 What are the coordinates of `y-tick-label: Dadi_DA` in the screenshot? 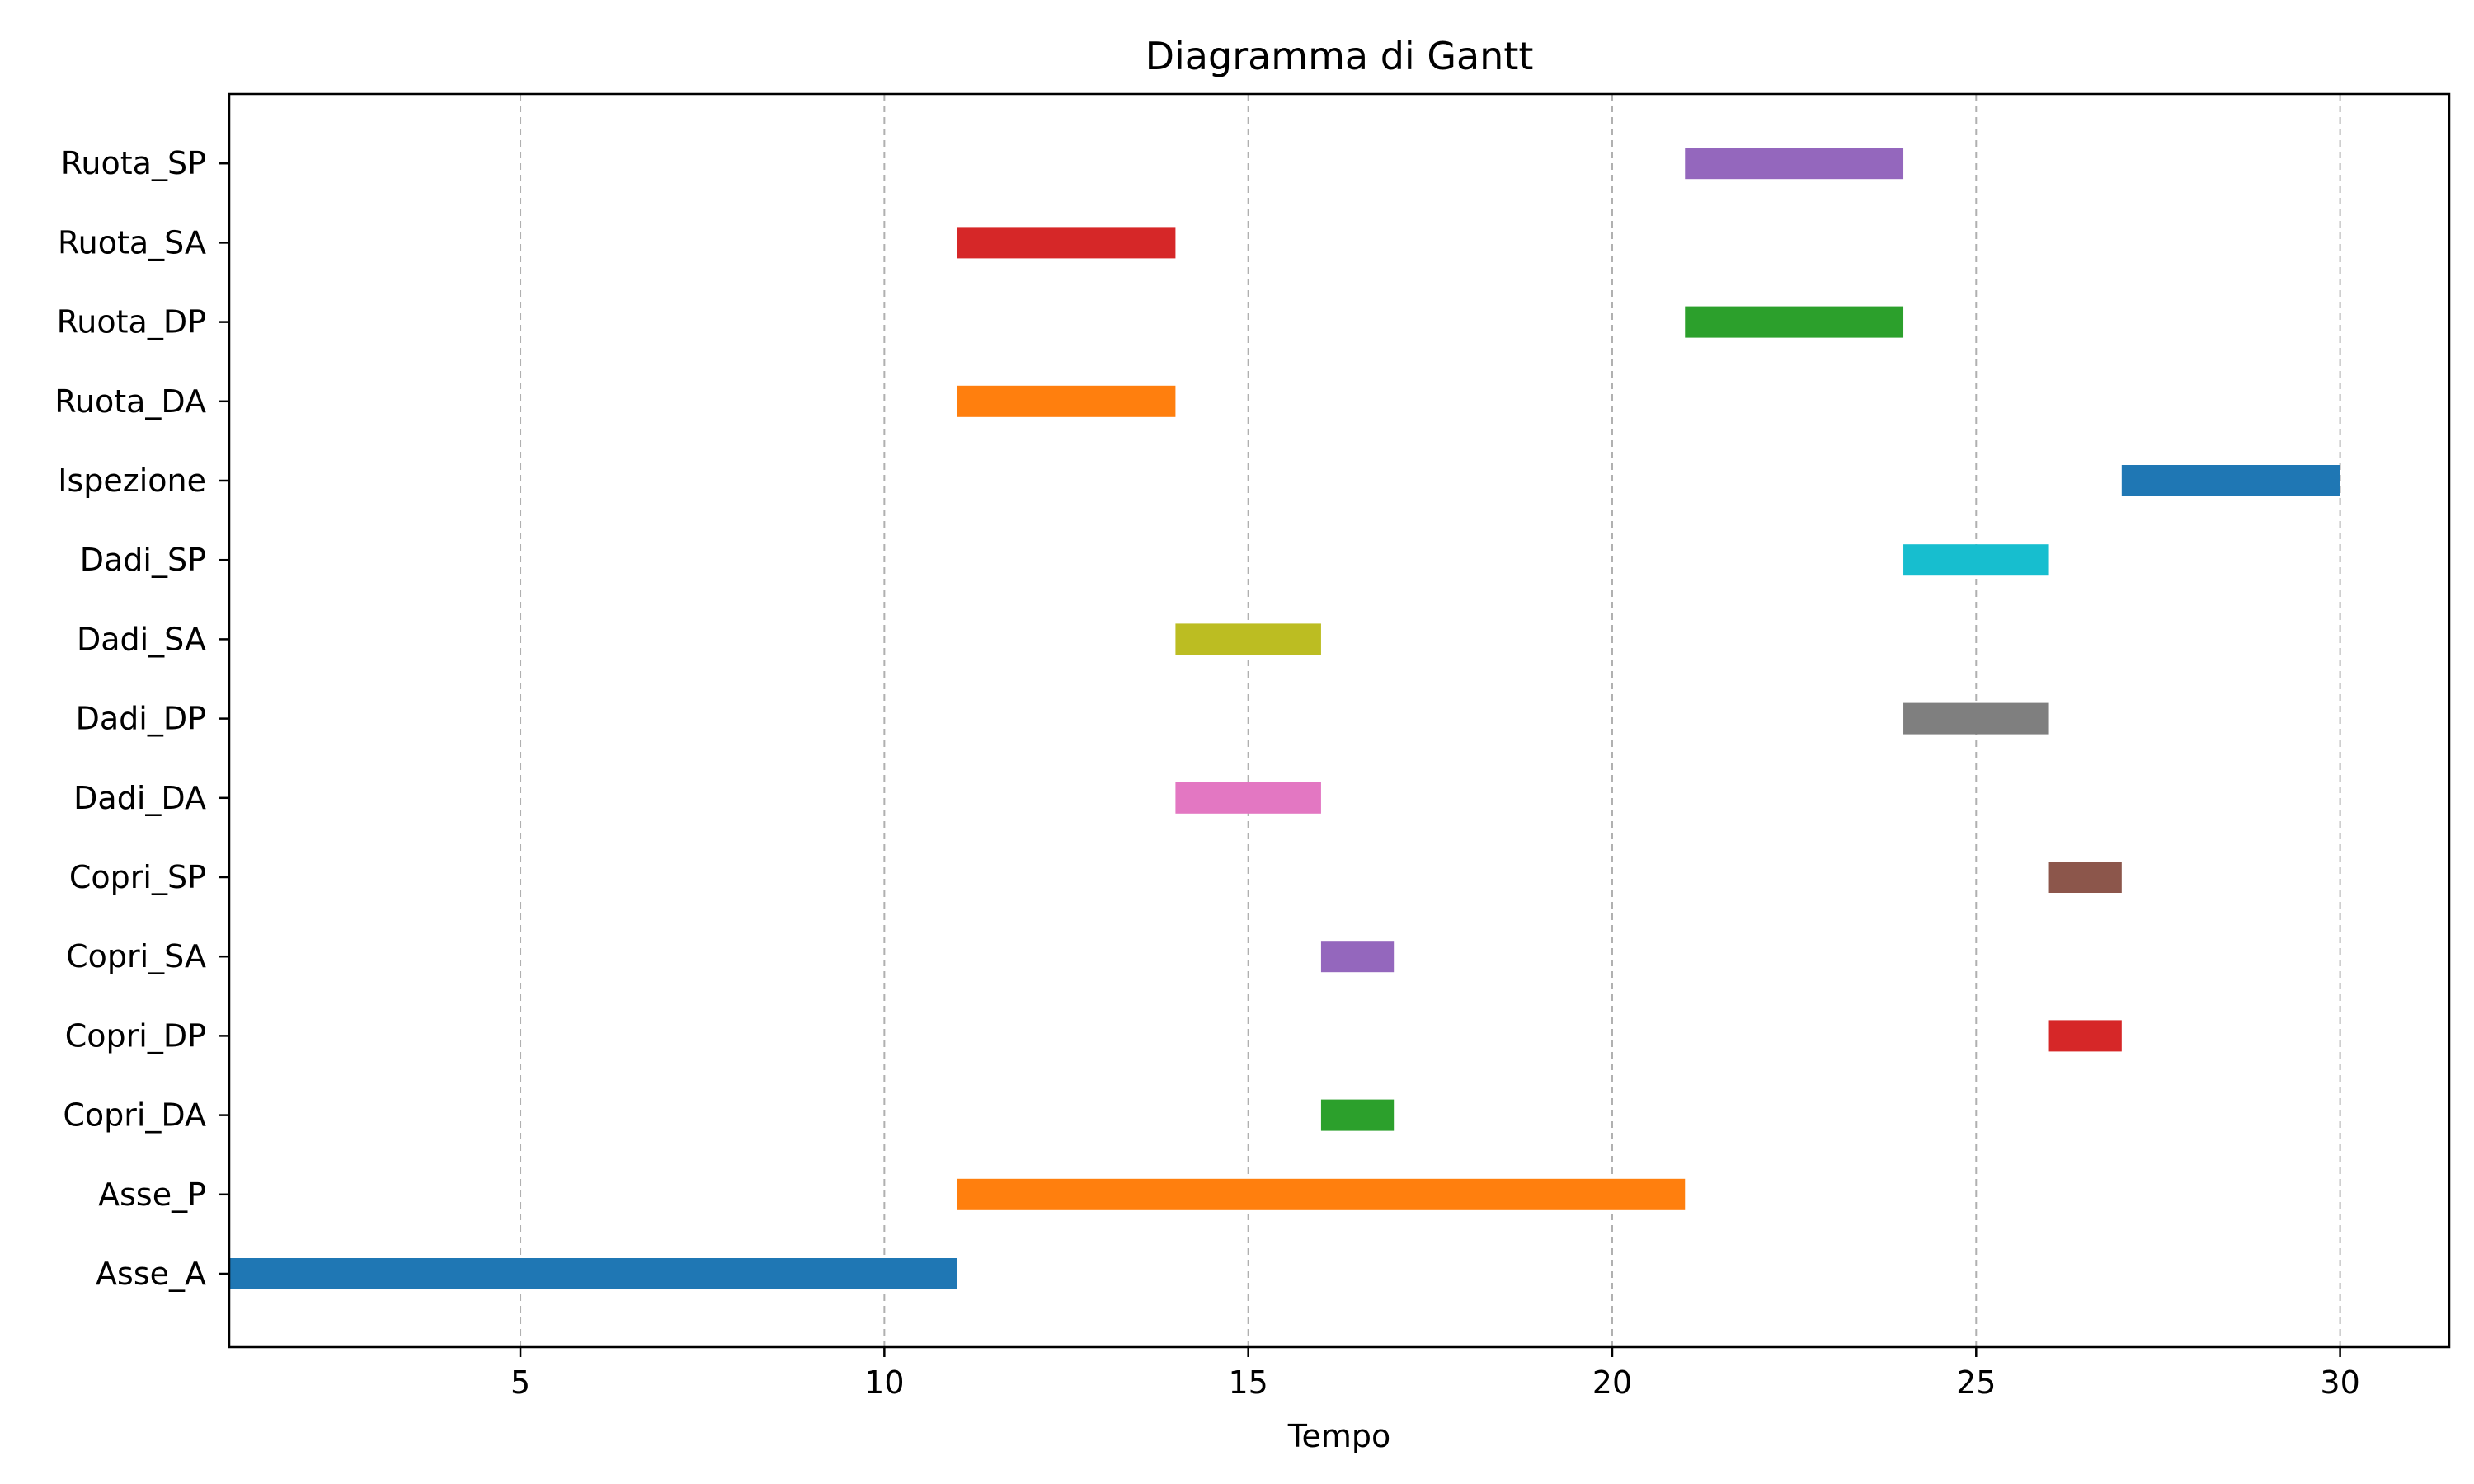 It's located at (139, 798).